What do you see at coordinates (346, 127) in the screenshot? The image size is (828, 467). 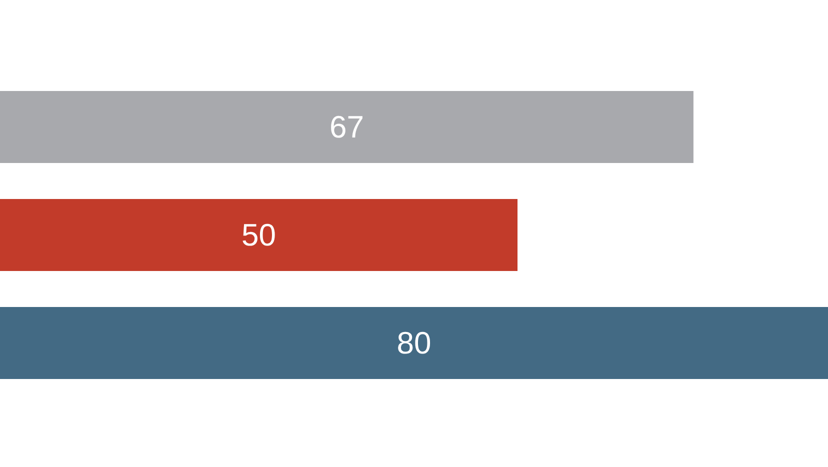 I see `data-label: 67` at bounding box center [346, 127].